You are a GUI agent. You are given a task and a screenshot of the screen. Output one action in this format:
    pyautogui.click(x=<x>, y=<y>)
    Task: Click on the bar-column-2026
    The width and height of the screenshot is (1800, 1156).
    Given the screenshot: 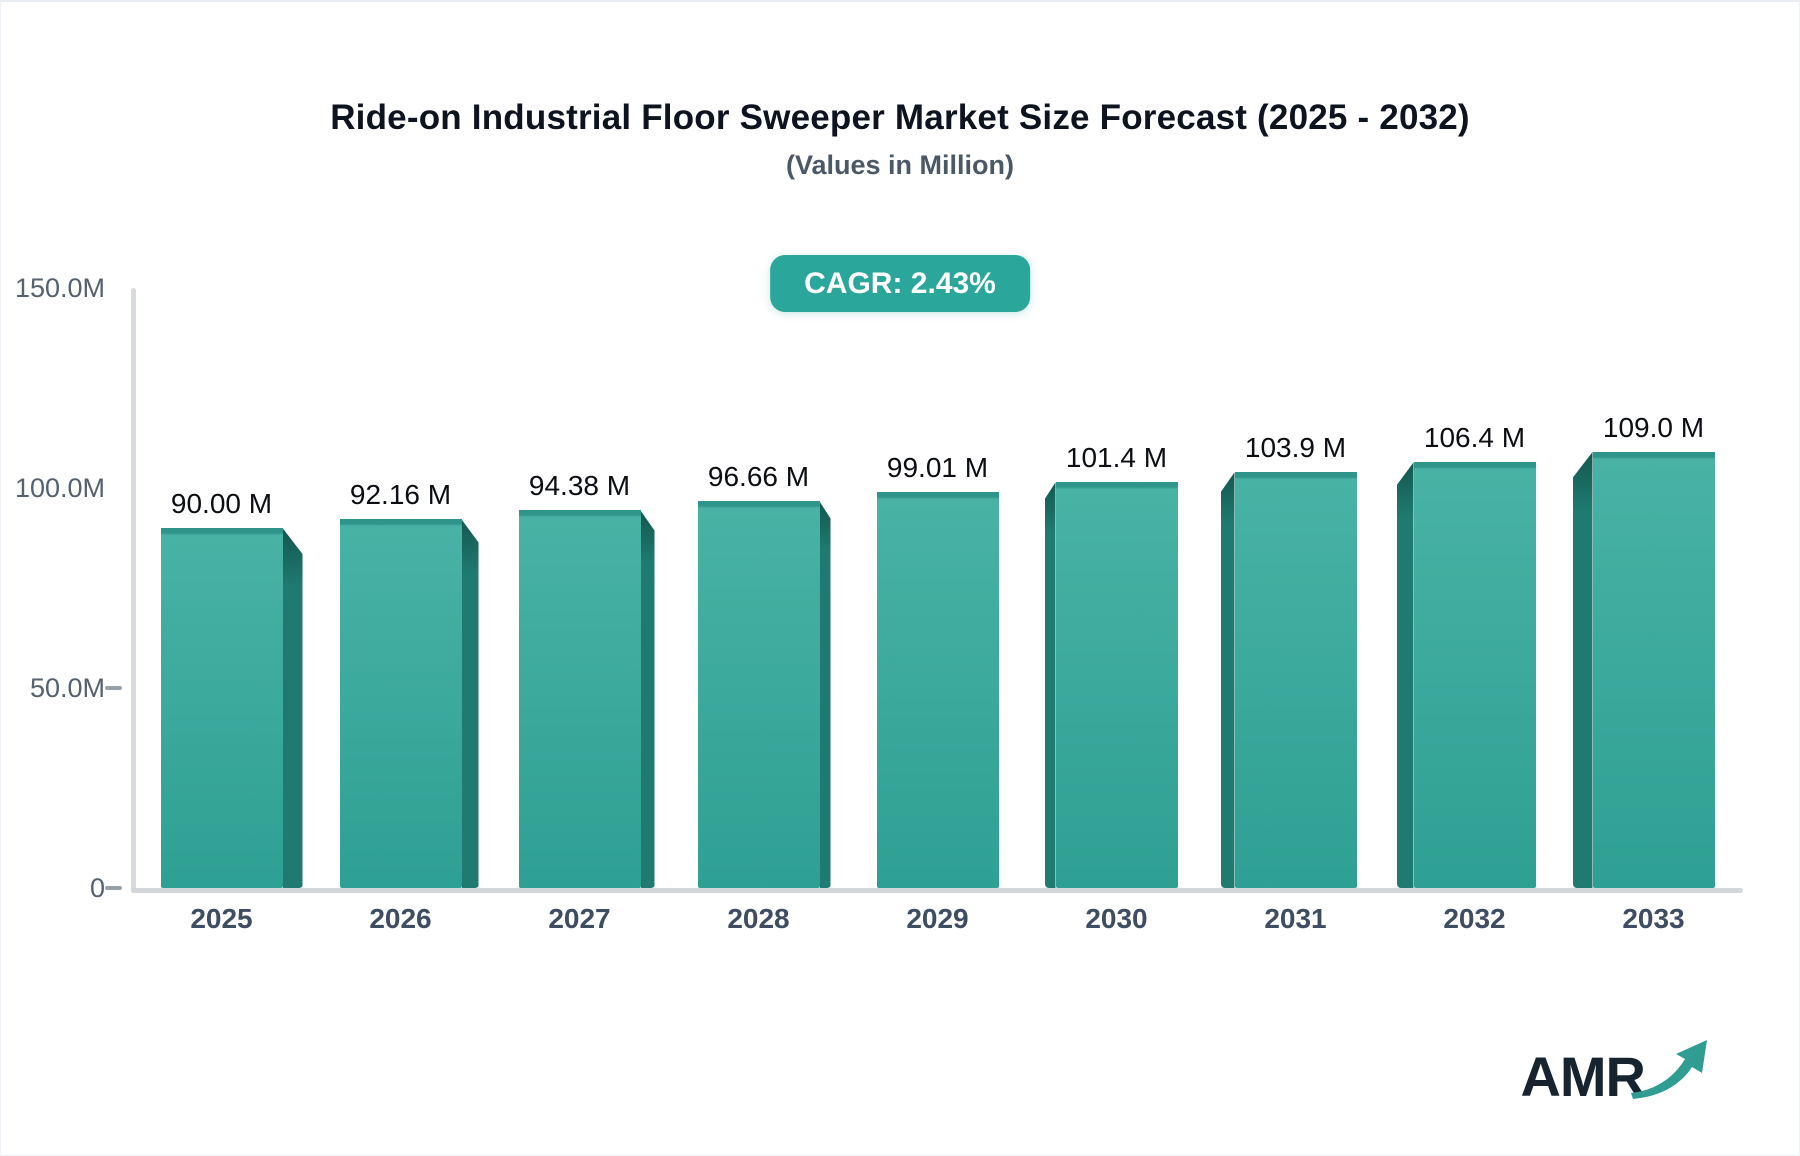 What is the action you would take?
    pyautogui.click(x=409, y=703)
    